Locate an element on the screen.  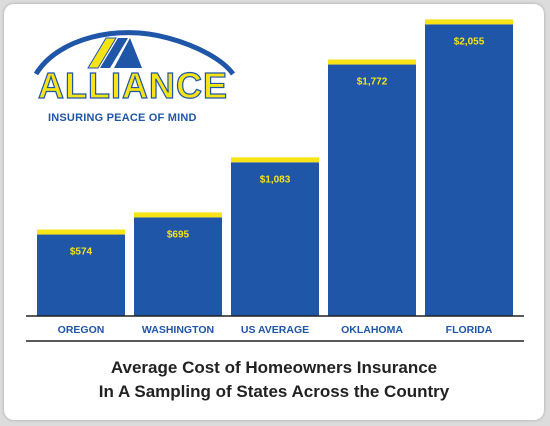
car-roof-icon is located at coordinates (134, 53).